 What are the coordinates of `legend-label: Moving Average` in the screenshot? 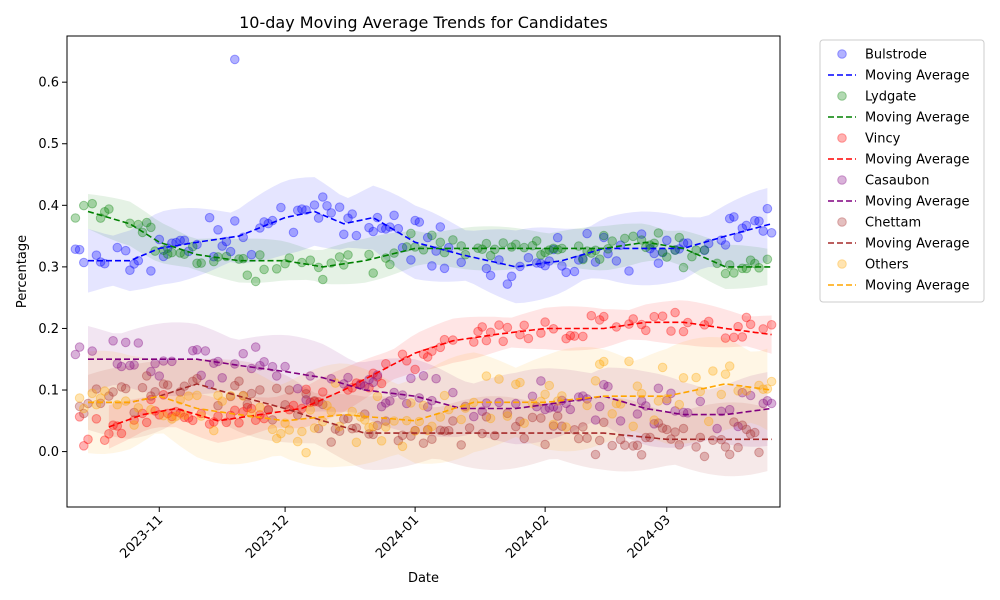 It's located at (917, 244).